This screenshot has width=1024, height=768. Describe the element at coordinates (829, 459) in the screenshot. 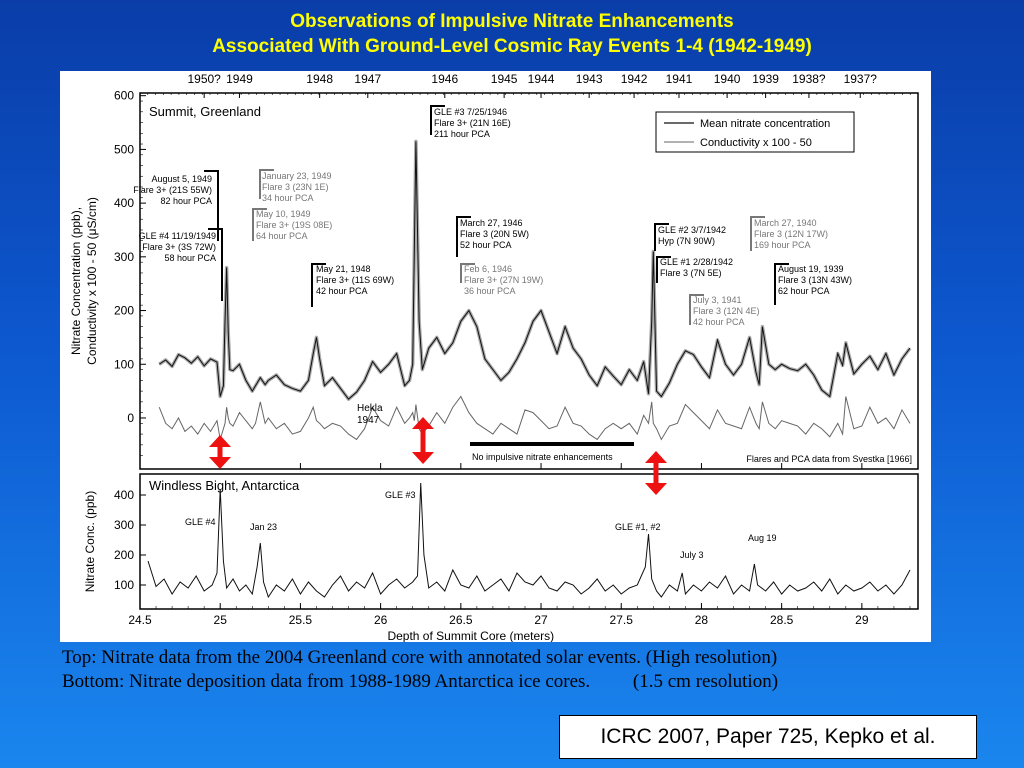

I see `flare-source-label: Flares and PCA data from Svestka [1966]` at that location.